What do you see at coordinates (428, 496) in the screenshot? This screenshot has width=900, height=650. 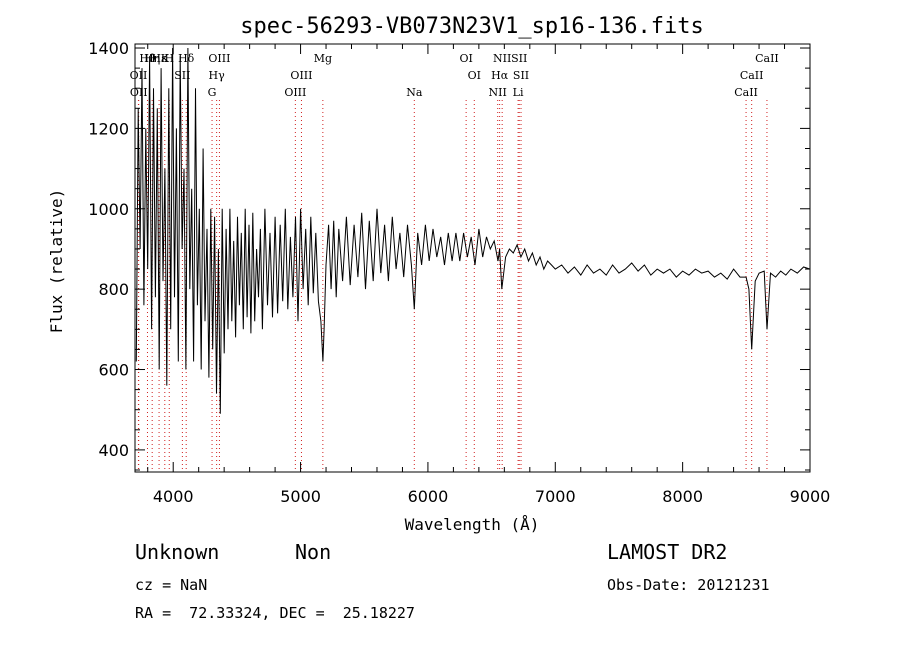 I see `x-tick-label: 6000` at bounding box center [428, 496].